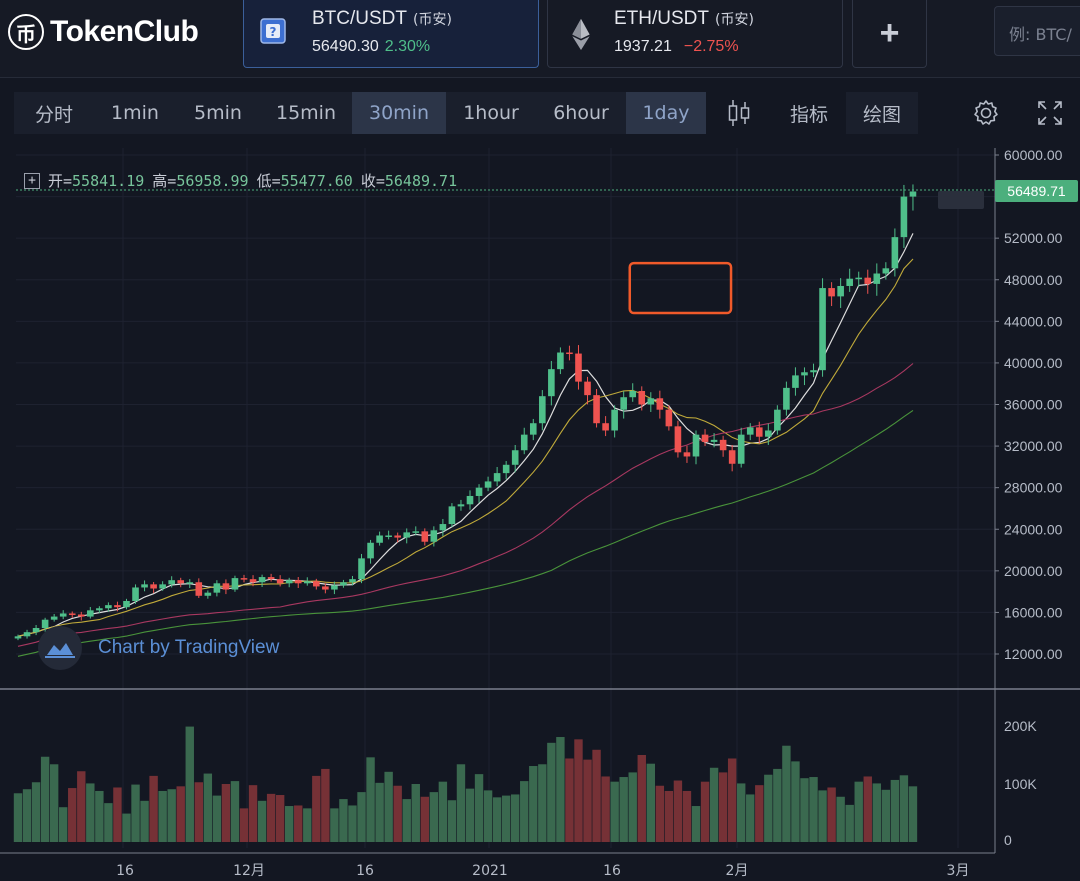 The height and width of the screenshot is (881, 1080). Describe the element at coordinates (372, 181) in the screenshot. I see `close-label: 收=` at that location.